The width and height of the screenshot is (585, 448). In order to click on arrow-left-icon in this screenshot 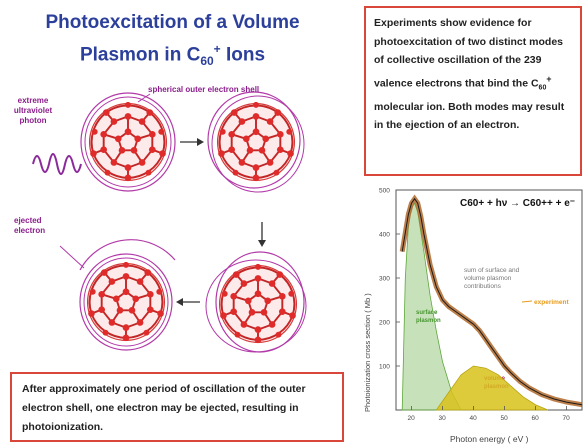, I will do `click(188, 302)`.